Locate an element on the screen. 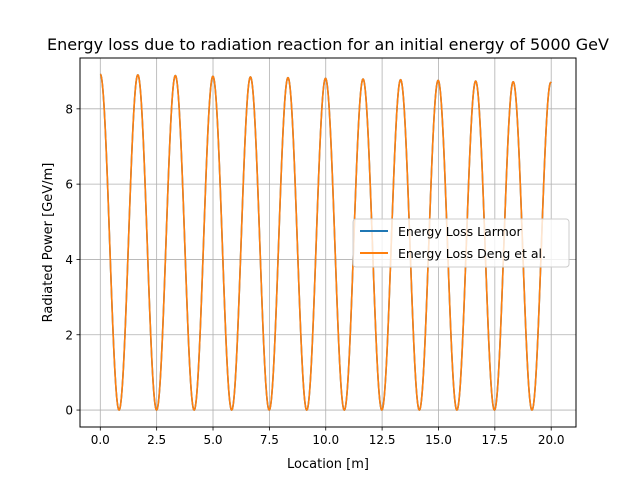 This screenshot has height=480, width=640. legend-box is located at coordinates (461, 243).